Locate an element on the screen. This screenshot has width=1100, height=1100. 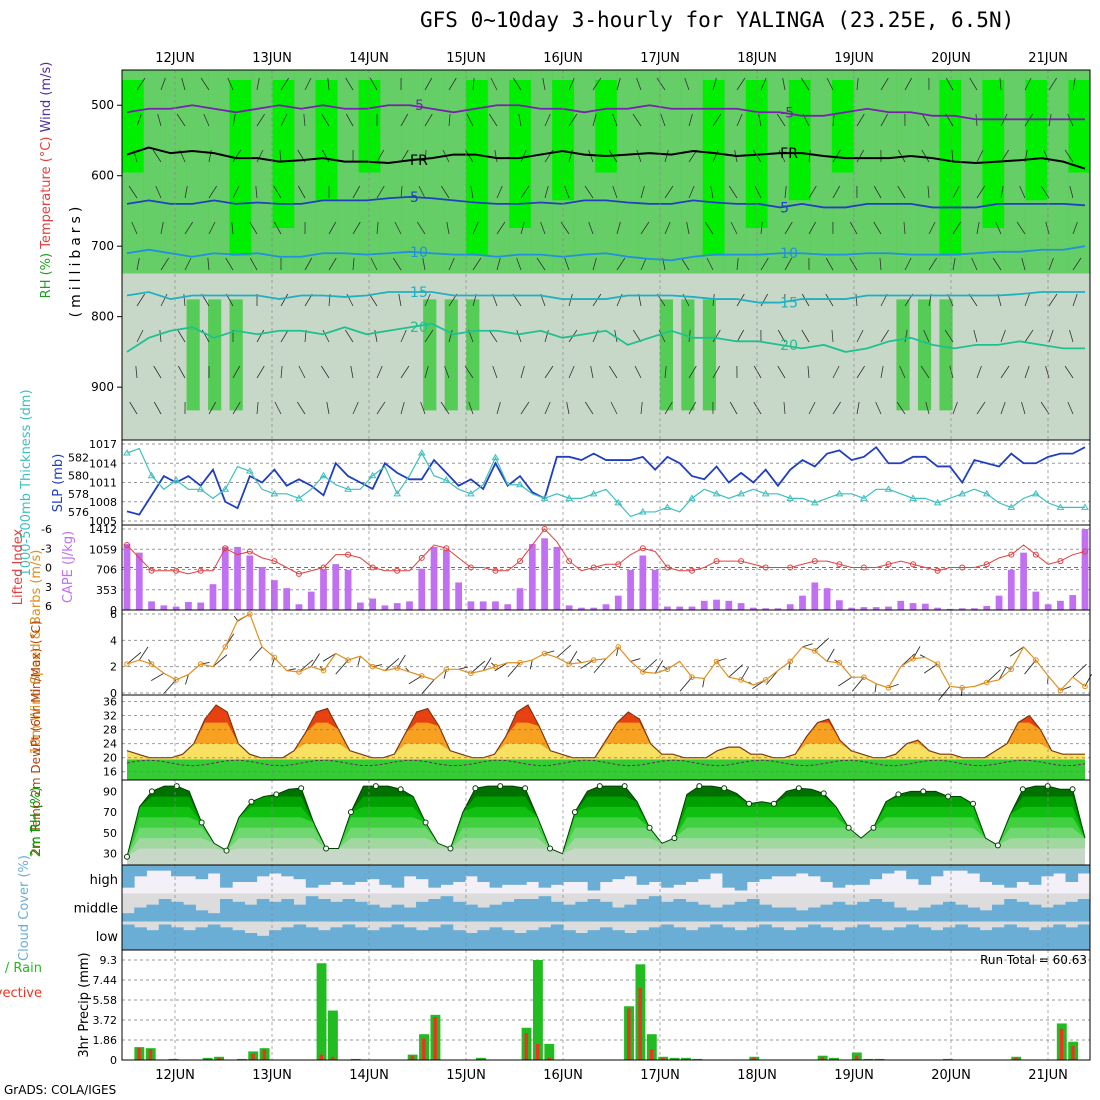
x-tick-label-top: 18JUN is located at coordinates (757, 58).